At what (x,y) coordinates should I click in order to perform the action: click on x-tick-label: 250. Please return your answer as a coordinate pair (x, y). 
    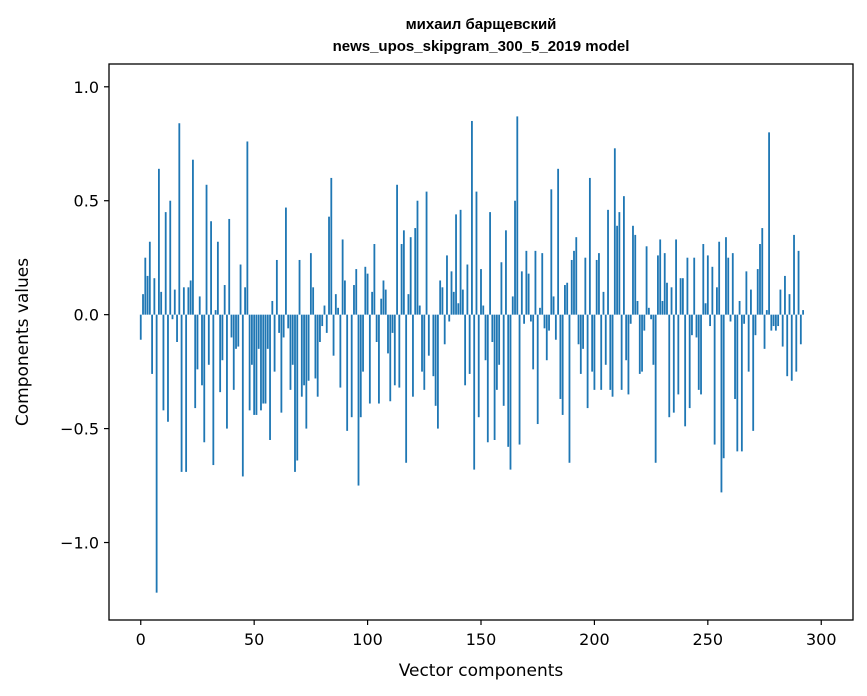
    Looking at the image, I should click on (708, 639).